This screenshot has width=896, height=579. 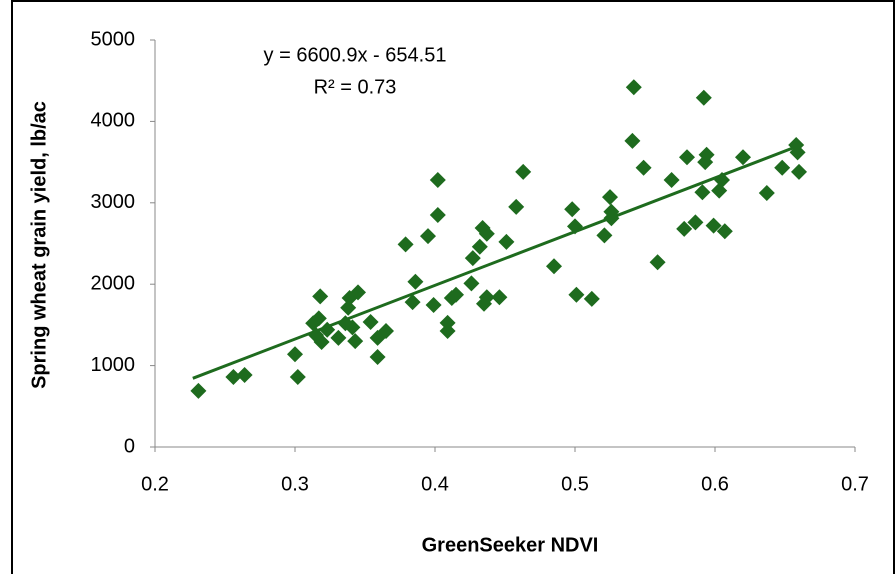 What do you see at coordinates (39, 245) in the screenshot?
I see `y-axis-title: Spring wheat grain yield, lb/ac` at bounding box center [39, 245].